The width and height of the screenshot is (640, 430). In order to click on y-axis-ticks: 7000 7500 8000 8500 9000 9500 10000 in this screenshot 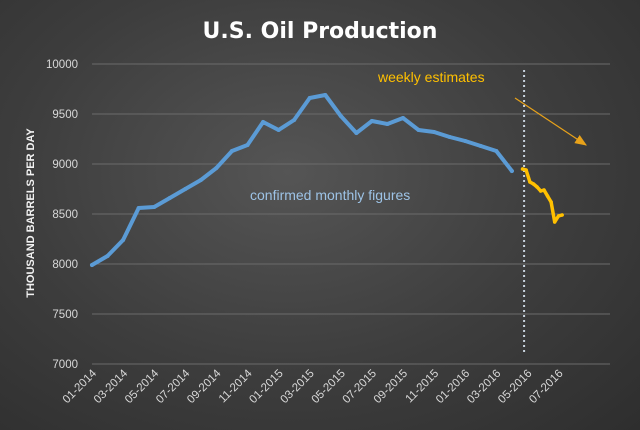, I will do `click(62, 215)`.